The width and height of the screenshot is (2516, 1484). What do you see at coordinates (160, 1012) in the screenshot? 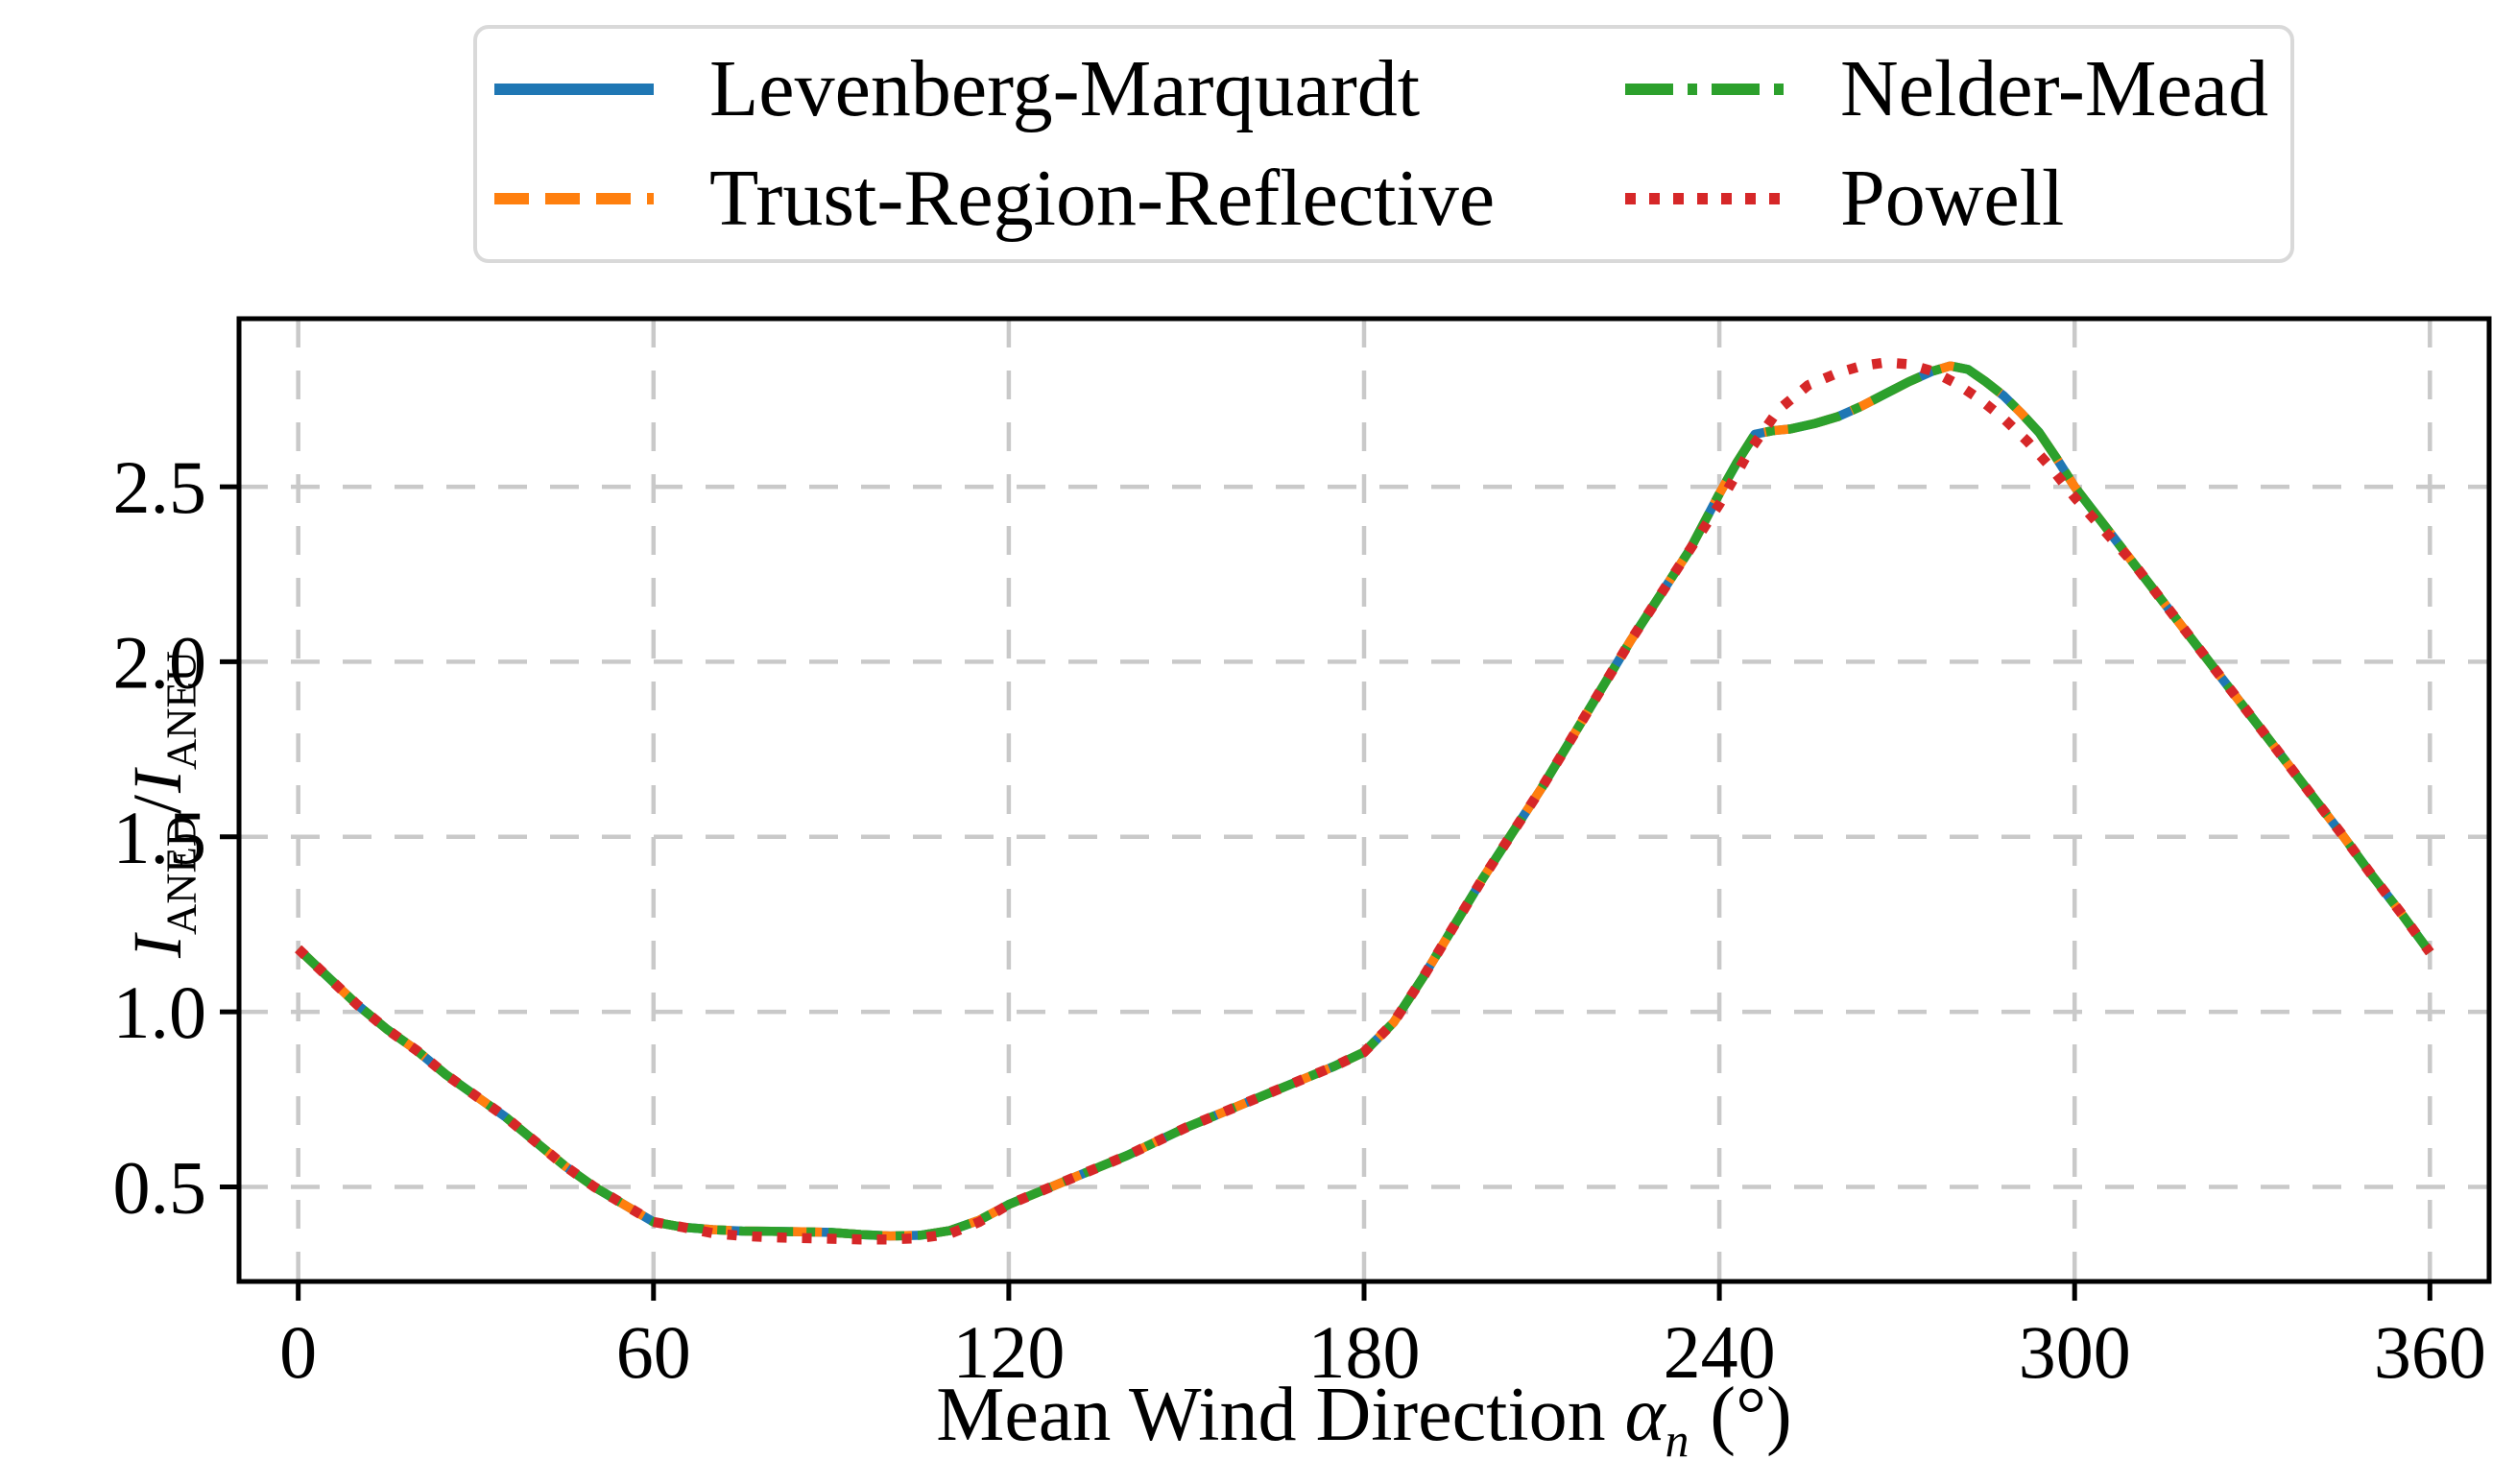
I see `y-tick-label-1: 1.0` at bounding box center [160, 1012].